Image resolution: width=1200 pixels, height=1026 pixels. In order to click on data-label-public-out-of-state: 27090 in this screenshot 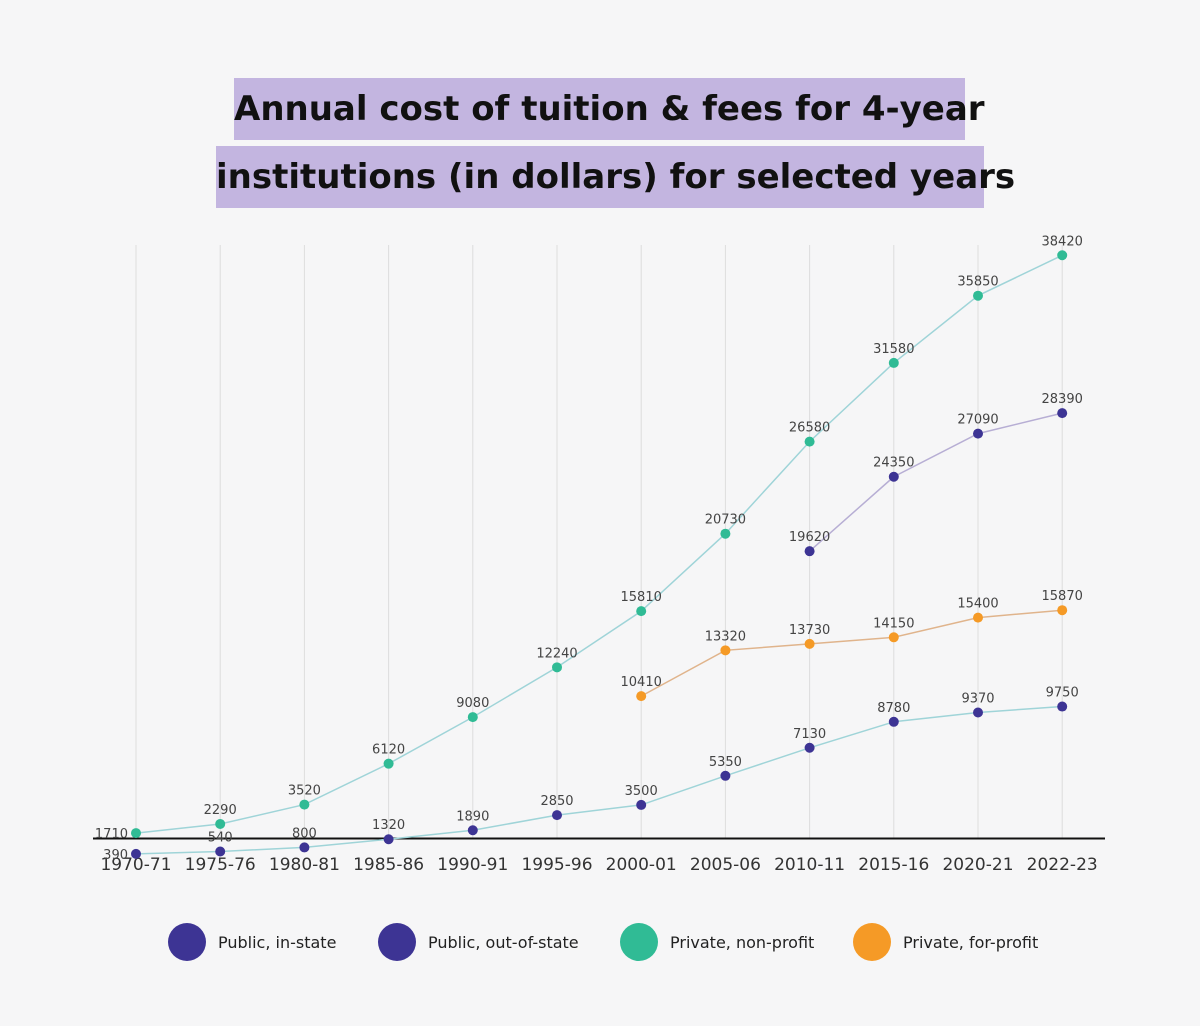, I will do `click(977, 420)`.